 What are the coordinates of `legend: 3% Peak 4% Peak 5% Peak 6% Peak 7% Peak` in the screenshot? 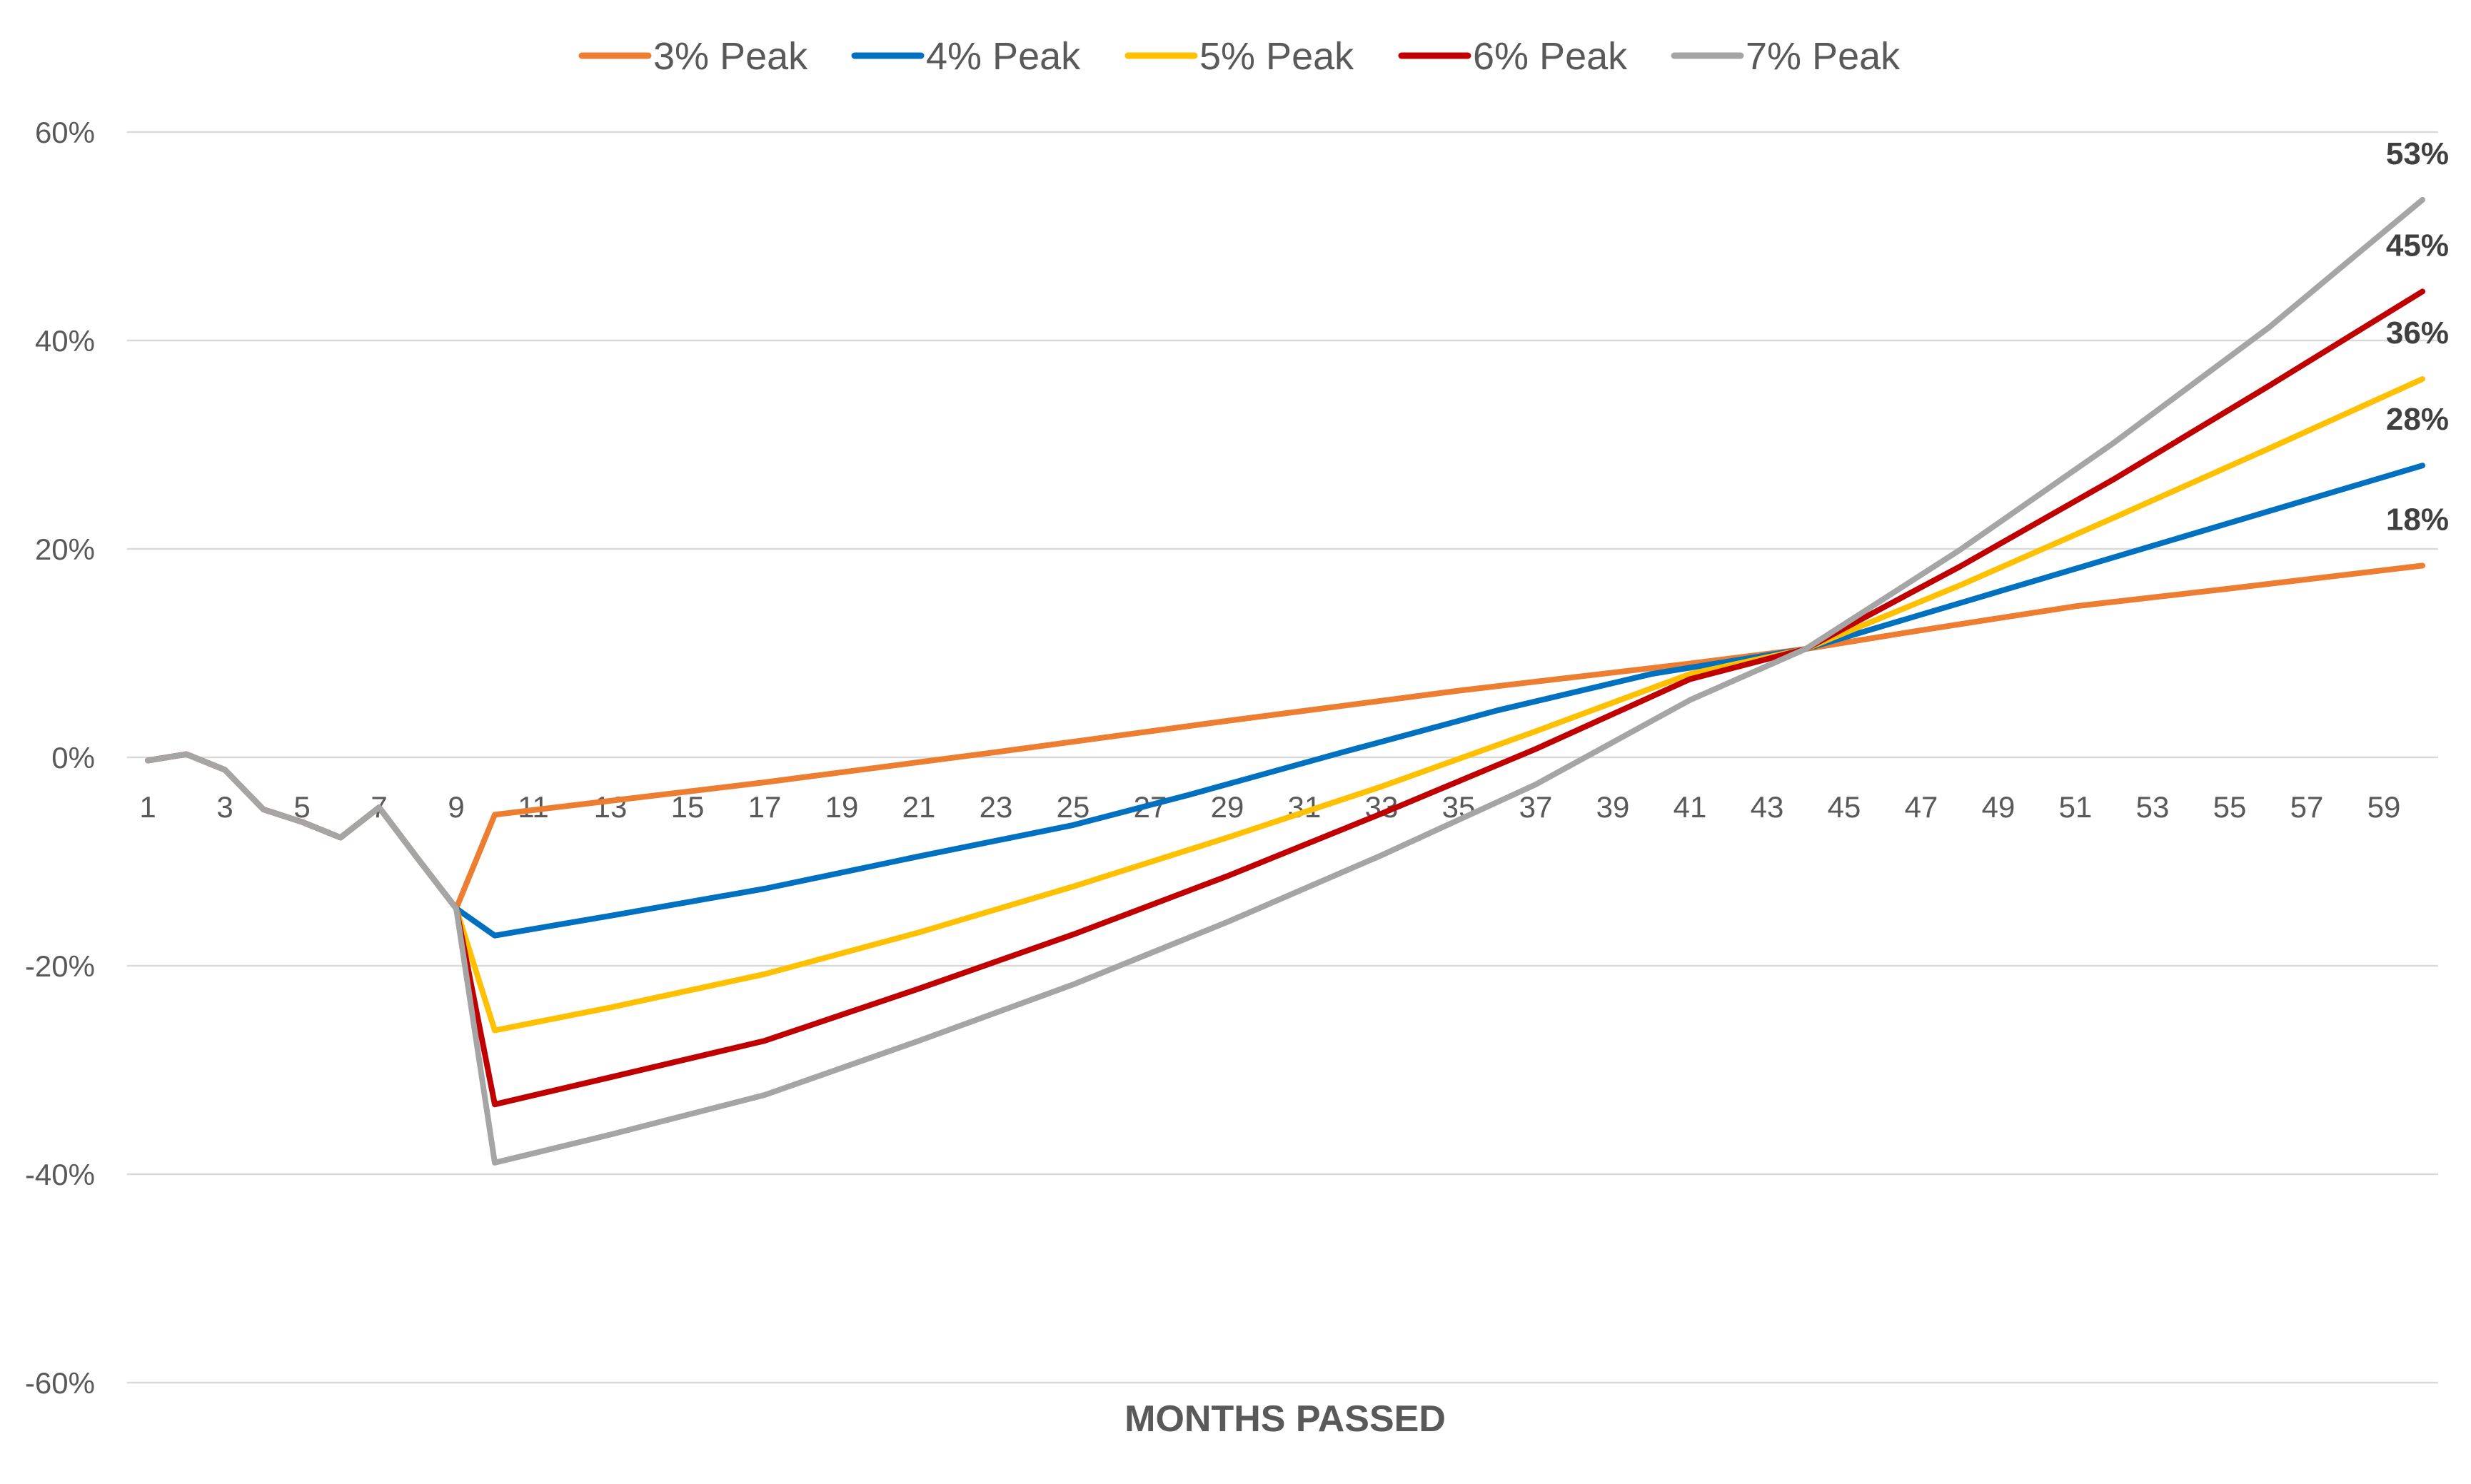 It's located at (1239, 56).